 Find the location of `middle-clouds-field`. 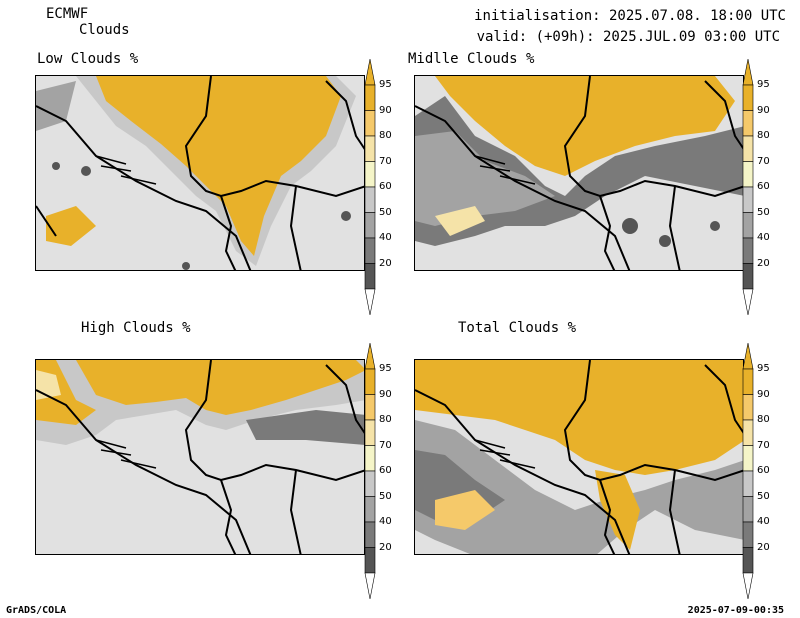

middle-clouds-field is located at coordinates (579, 173).